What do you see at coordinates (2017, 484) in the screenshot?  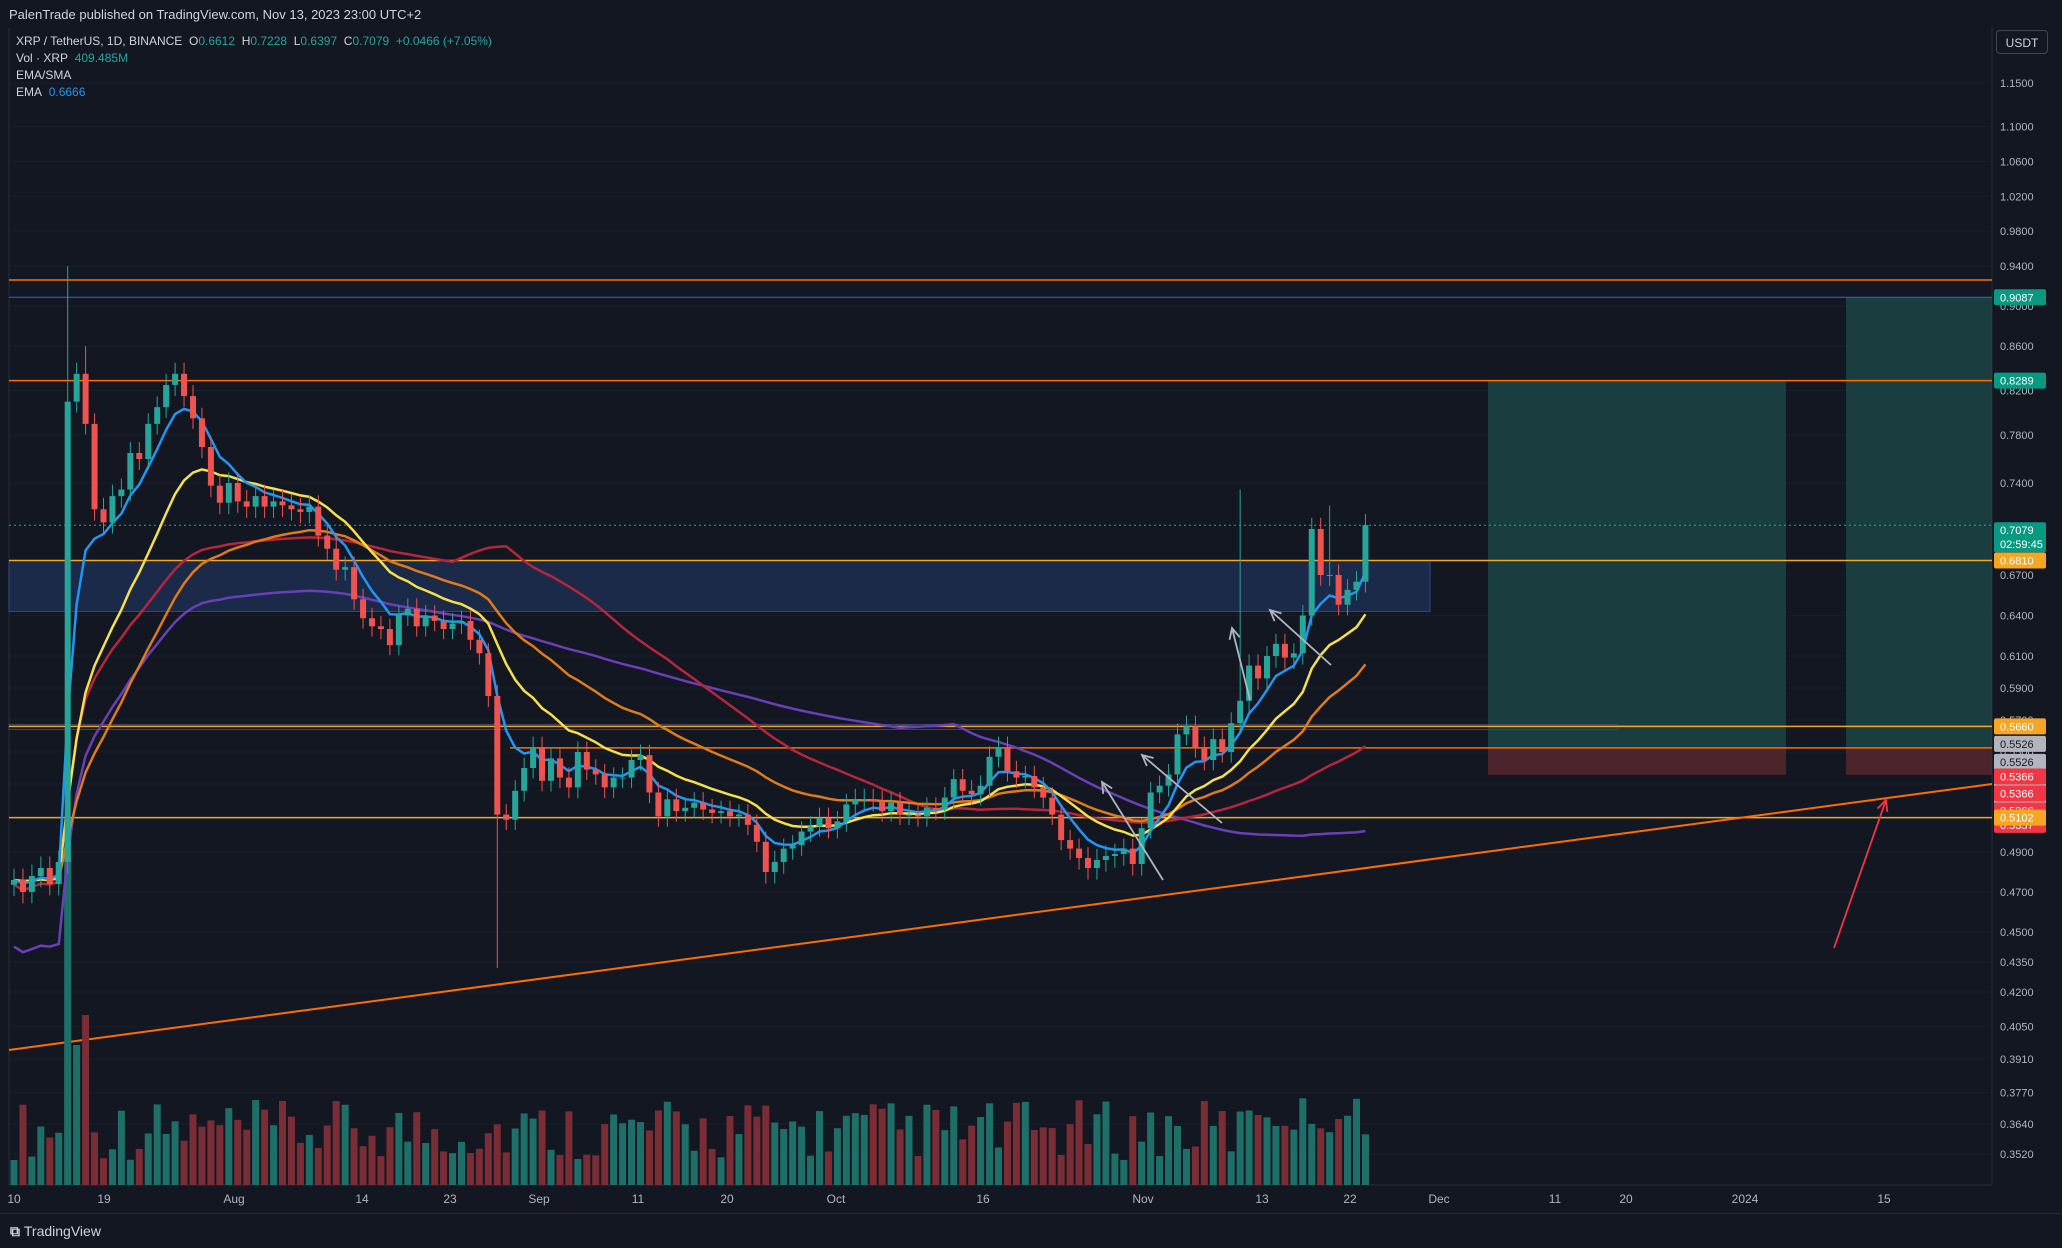 I see `price-tick-label: 0.7400` at bounding box center [2017, 484].